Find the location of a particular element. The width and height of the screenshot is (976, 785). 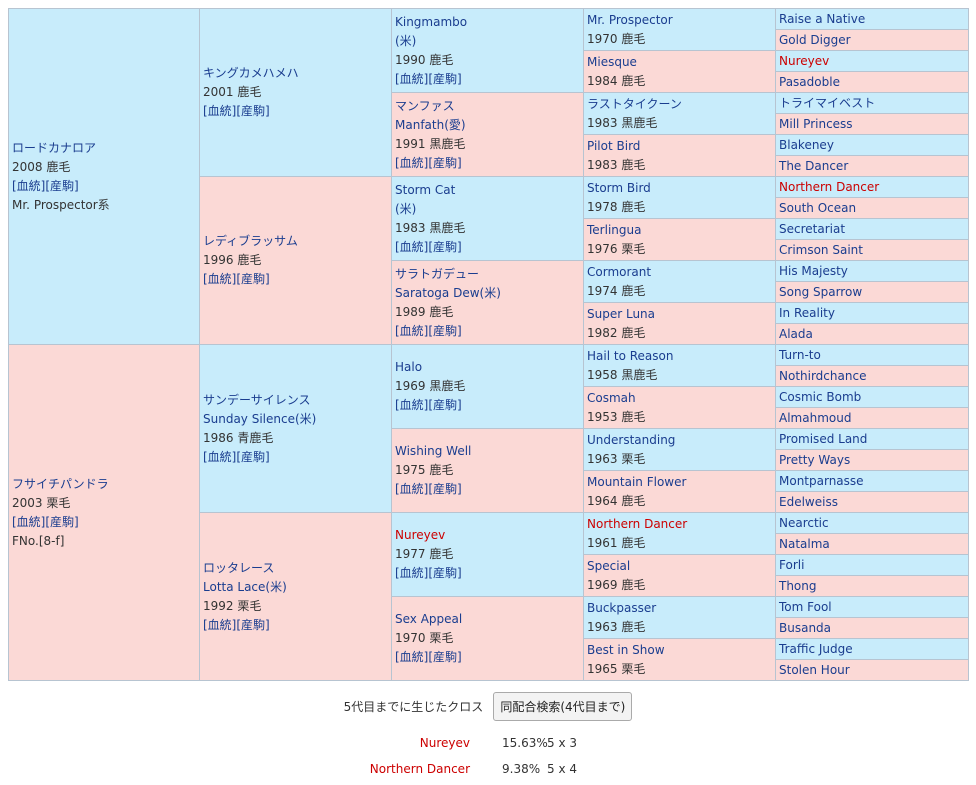

horse-name: Mill Princess is located at coordinates (816, 123).